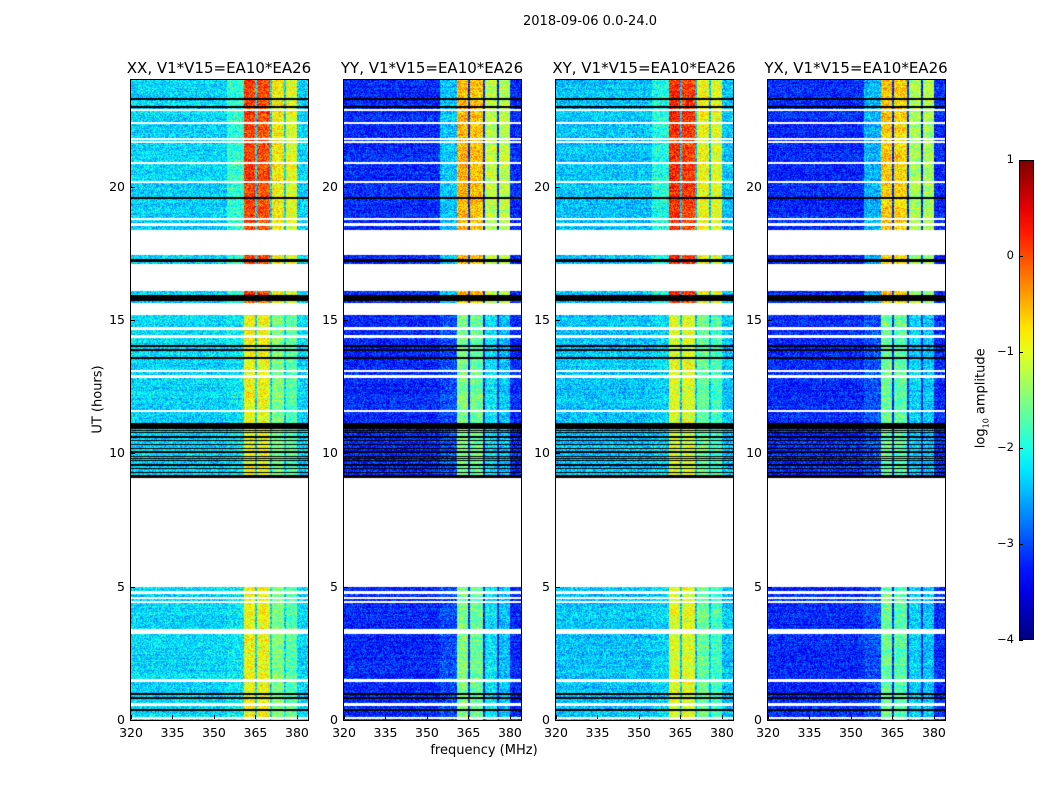 The width and height of the screenshot is (1050, 800). Describe the element at coordinates (590, 21) in the screenshot. I see `figure-title: 2018-09-06 0.0-24.0` at that location.